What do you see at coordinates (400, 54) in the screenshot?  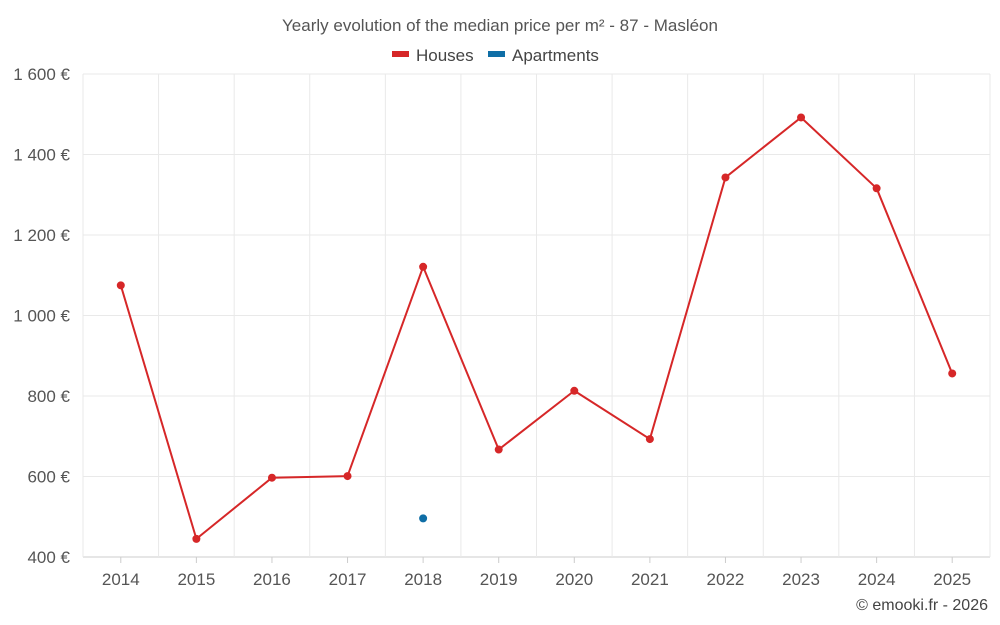 I see `legend-swatch-houses` at bounding box center [400, 54].